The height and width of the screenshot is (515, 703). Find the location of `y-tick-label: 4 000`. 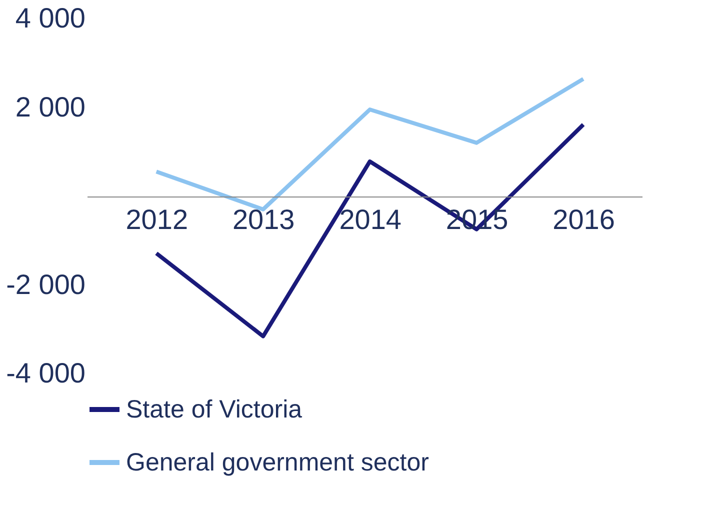

y-tick-label: 4 000 is located at coordinates (50, 18).